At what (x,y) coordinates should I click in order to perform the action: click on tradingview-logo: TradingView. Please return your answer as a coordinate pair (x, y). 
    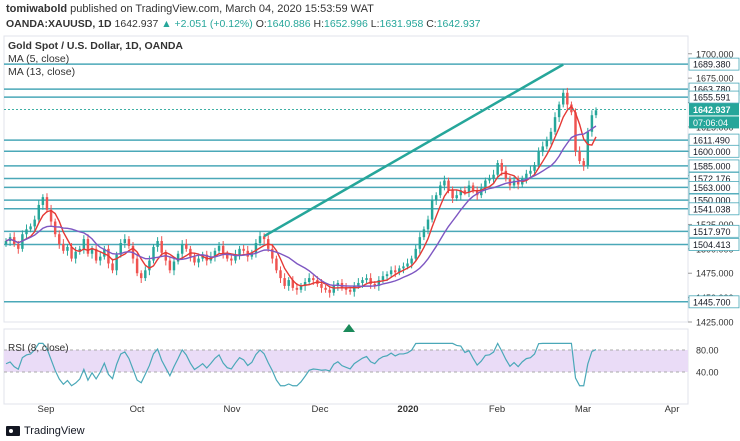
    Looking at the image, I should click on (45, 431).